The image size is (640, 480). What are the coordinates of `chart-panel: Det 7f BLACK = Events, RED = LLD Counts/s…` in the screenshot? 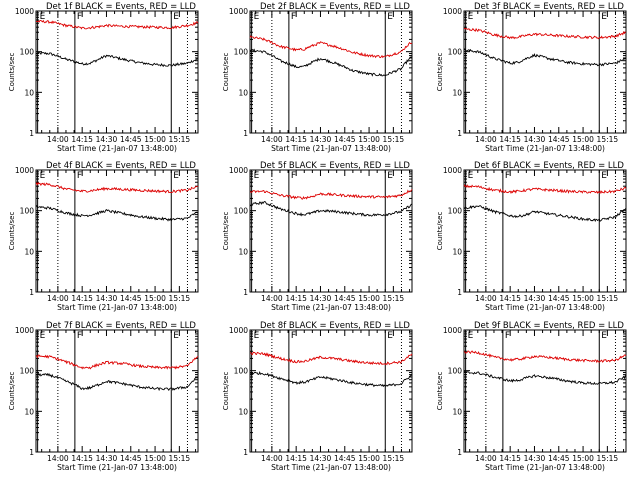 It's located at (103, 396).